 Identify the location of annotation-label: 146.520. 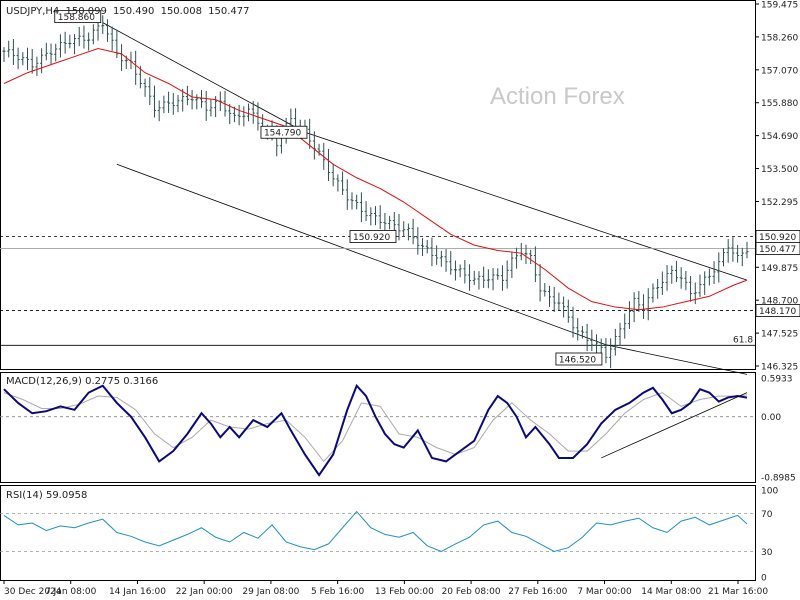
(577, 360).